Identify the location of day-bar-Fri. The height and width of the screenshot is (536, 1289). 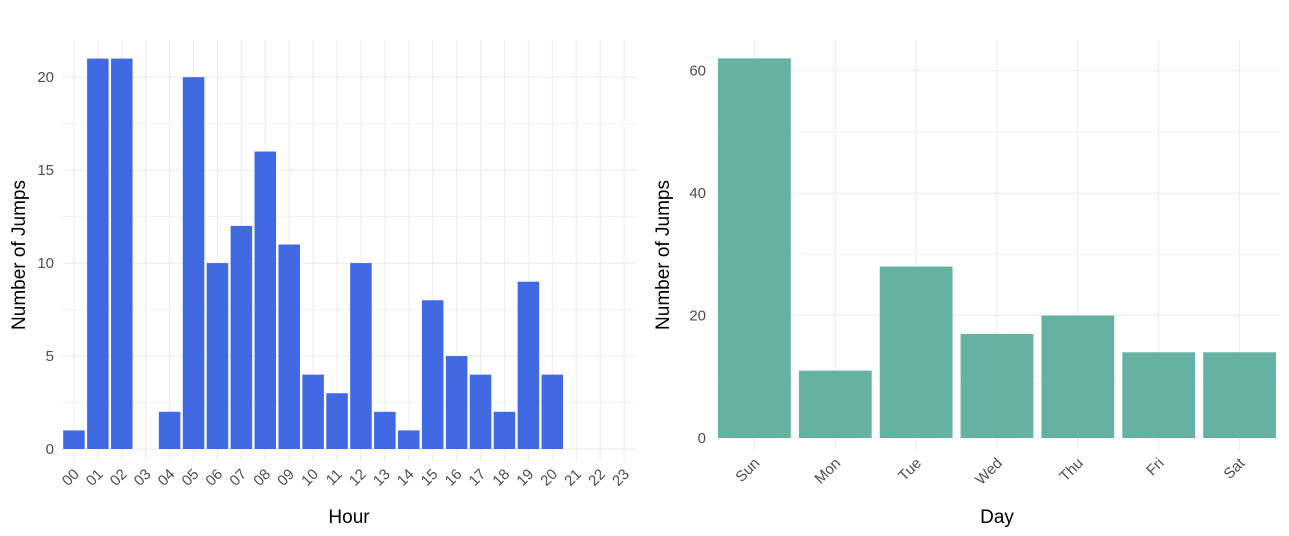
(1159, 395).